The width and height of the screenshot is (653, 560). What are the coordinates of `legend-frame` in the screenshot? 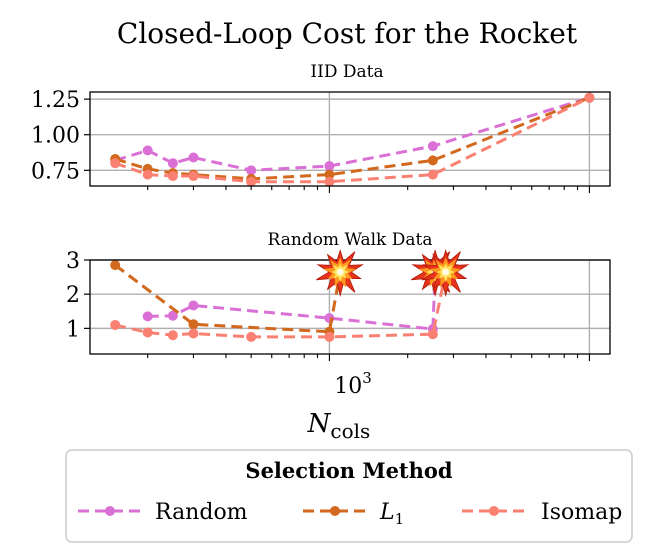 It's located at (349, 496).